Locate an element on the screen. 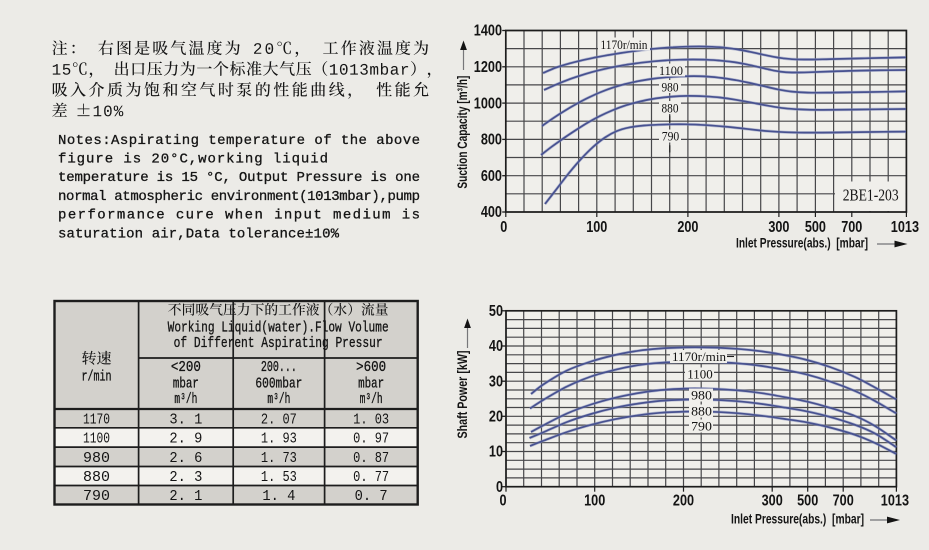 Image resolution: width=929 pixels, height=550 pixels. svg-text: <200 is located at coordinates (186, 368).